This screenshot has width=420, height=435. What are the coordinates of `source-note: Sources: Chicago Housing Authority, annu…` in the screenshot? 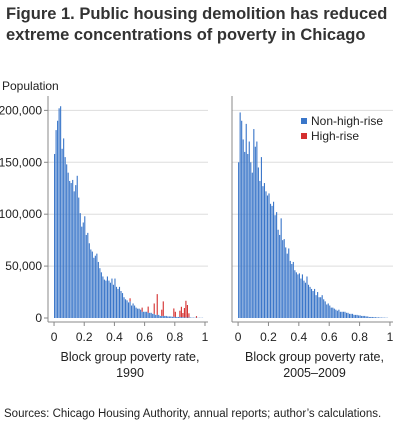 It's located at (193, 414).